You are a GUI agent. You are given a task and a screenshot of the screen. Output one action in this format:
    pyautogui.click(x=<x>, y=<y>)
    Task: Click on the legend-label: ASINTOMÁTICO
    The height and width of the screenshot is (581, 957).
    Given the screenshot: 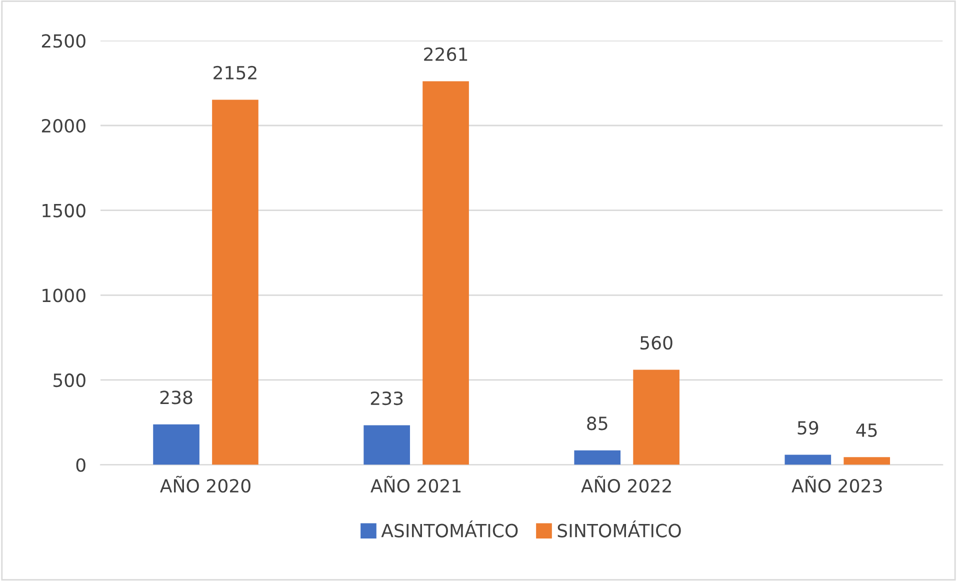 What is the action you would take?
    pyautogui.click(x=449, y=529)
    